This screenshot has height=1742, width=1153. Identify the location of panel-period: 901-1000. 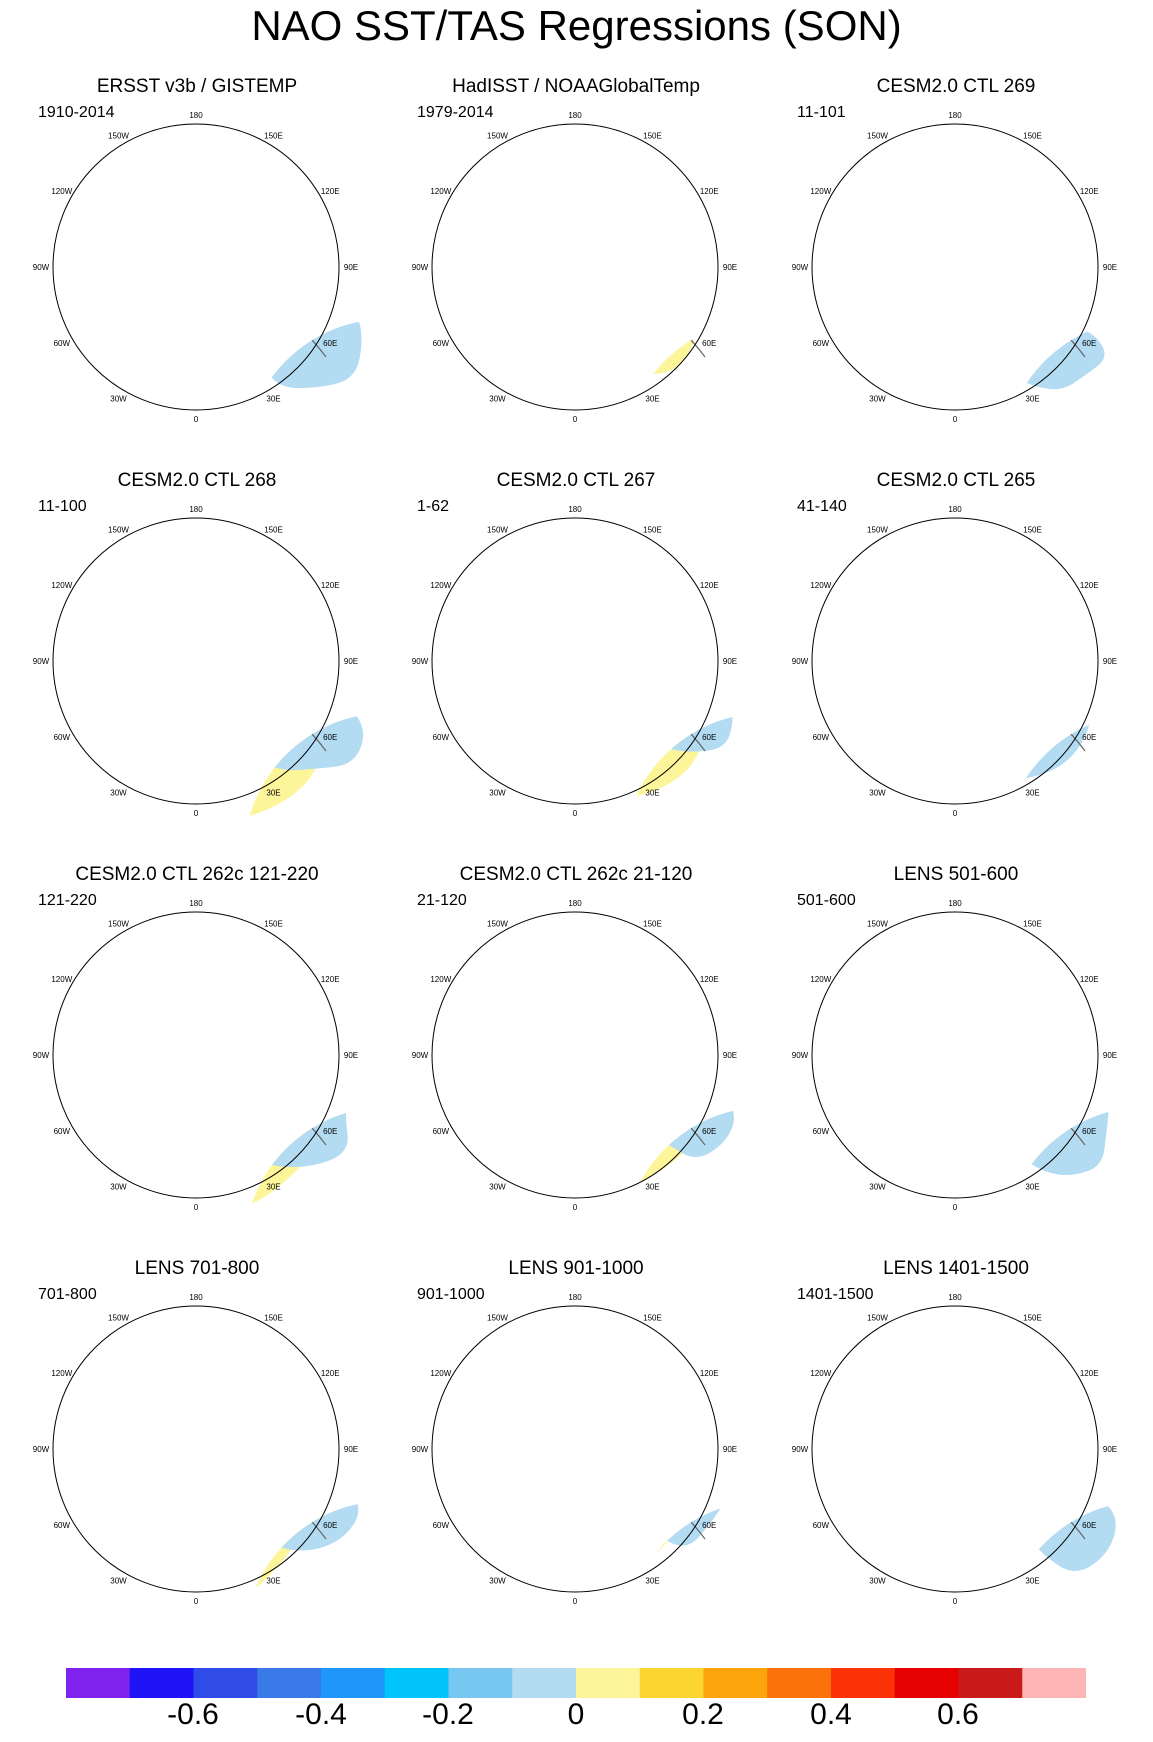
(451, 1294).